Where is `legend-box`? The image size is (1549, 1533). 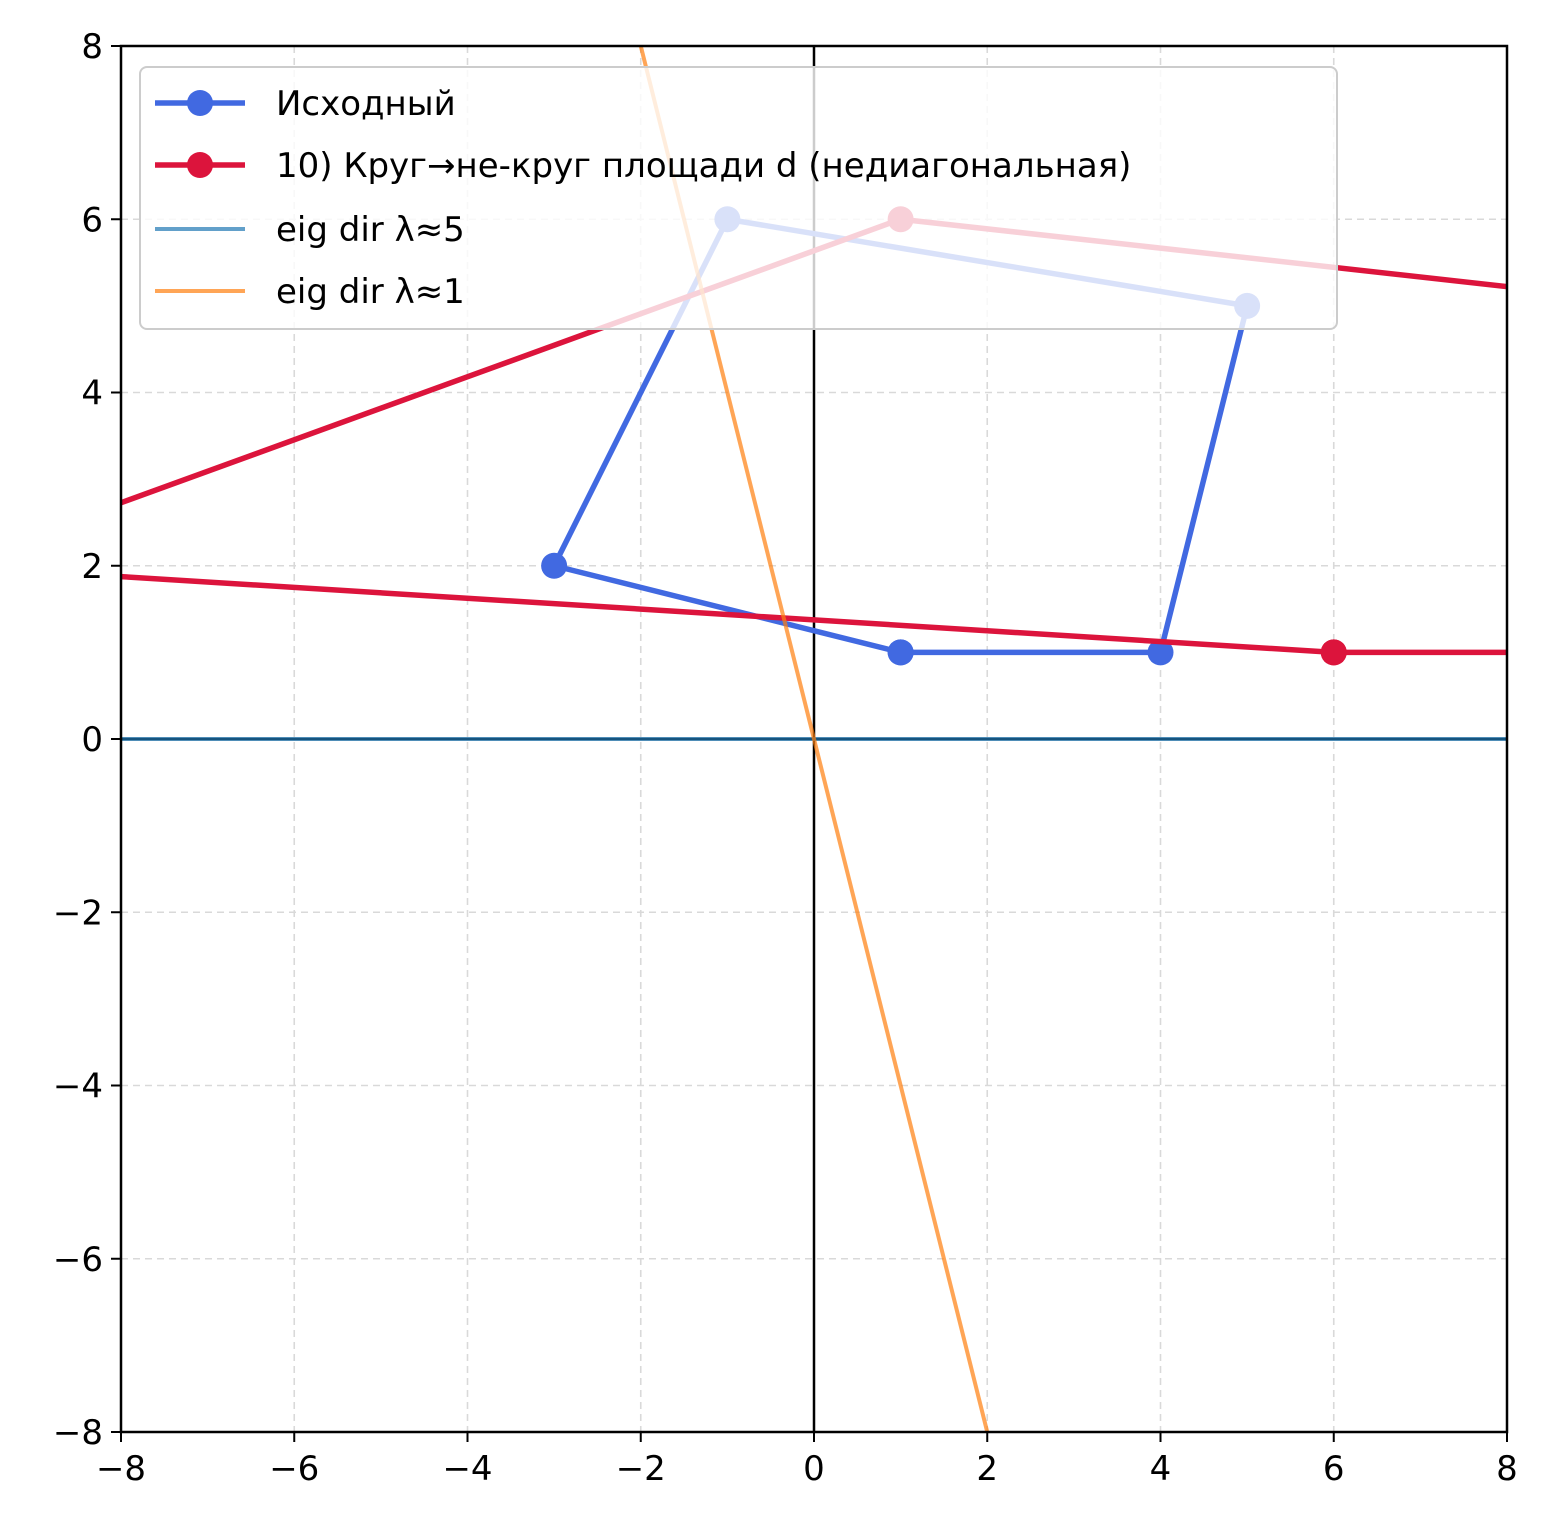 legend-box is located at coordinates (738, 198).